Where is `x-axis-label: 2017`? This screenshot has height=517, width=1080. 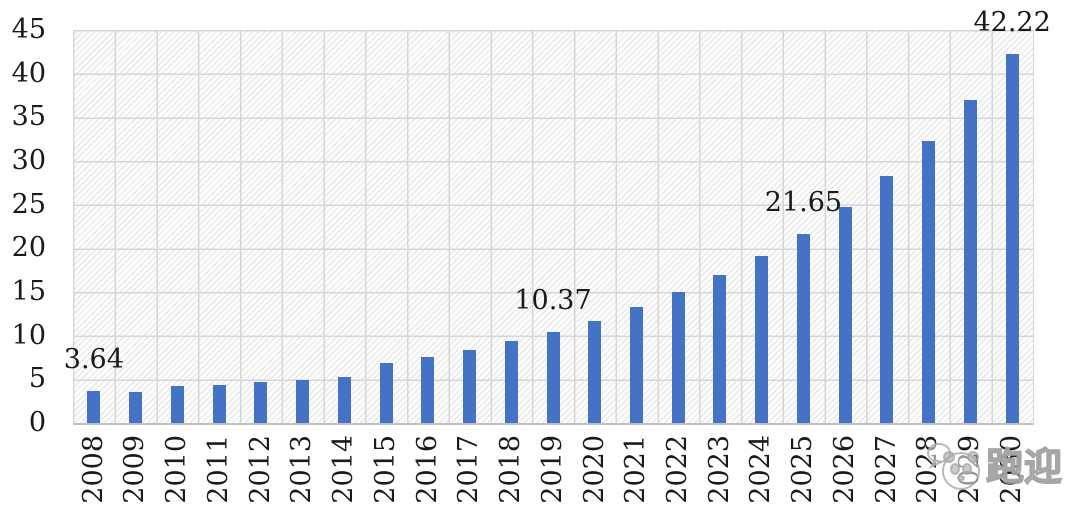
x-axis-label: 2017 is located at coordinates (469, 469).